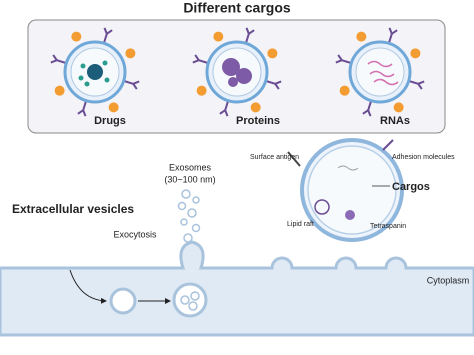 Image resolution: width=474 pixels, height=355 pixels. I want to click on endosome, so click(123, 301).